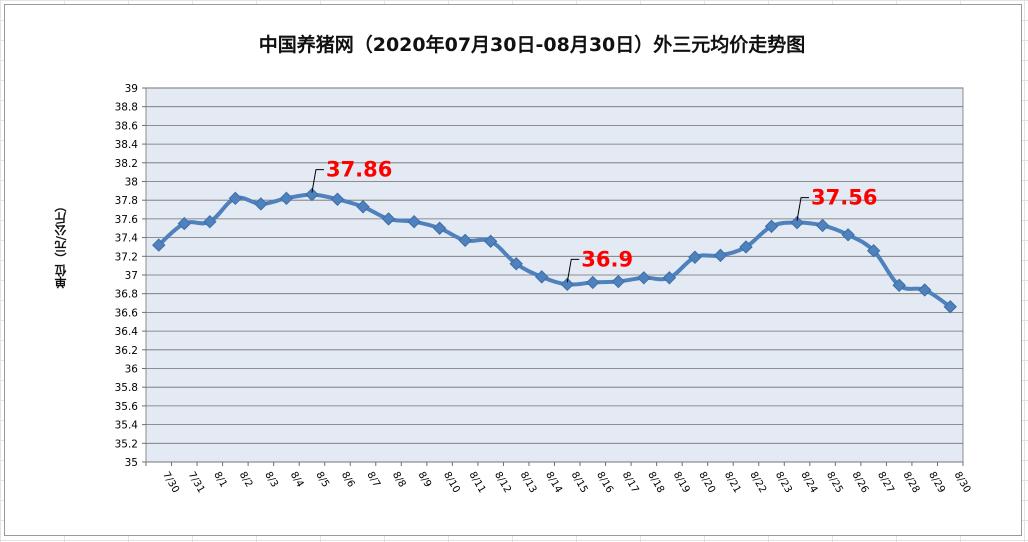 Image resolution: width=1028 pixels, height=542 pixels. I want to click on chart-title: 中国养猪网（2020年07月30日-08月30日）外三元均价走势图, so click(532, 45).